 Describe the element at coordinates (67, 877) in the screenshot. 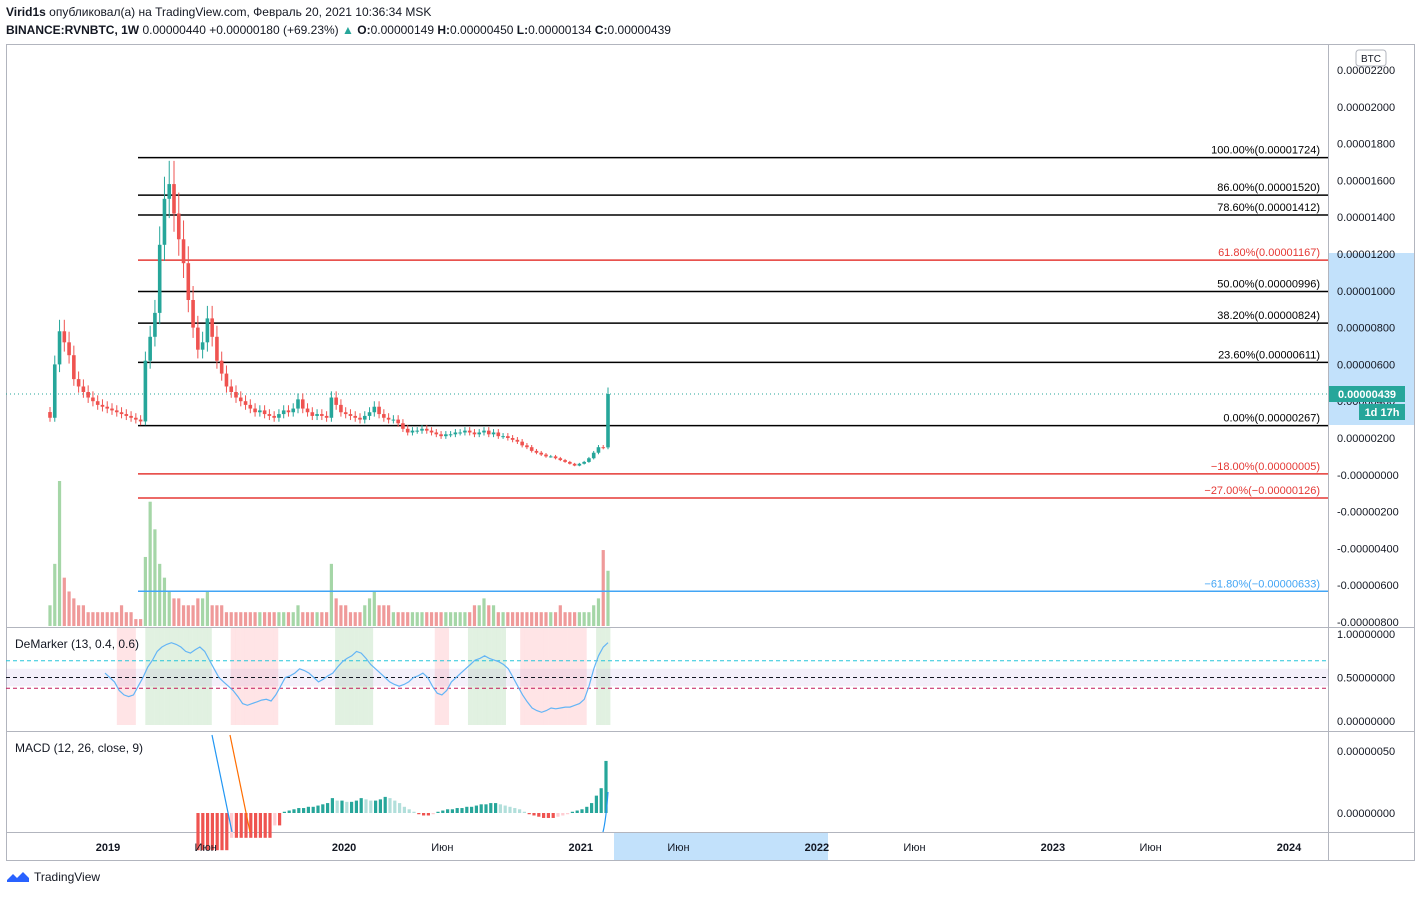

I see `brand-name: TradingView` at that location.